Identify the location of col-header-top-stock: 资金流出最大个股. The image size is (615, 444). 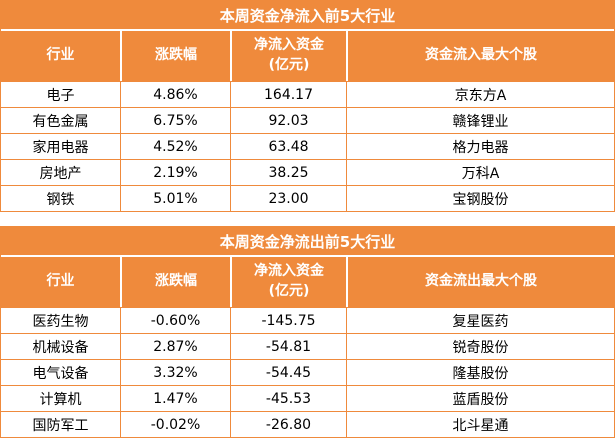
(480, 282).